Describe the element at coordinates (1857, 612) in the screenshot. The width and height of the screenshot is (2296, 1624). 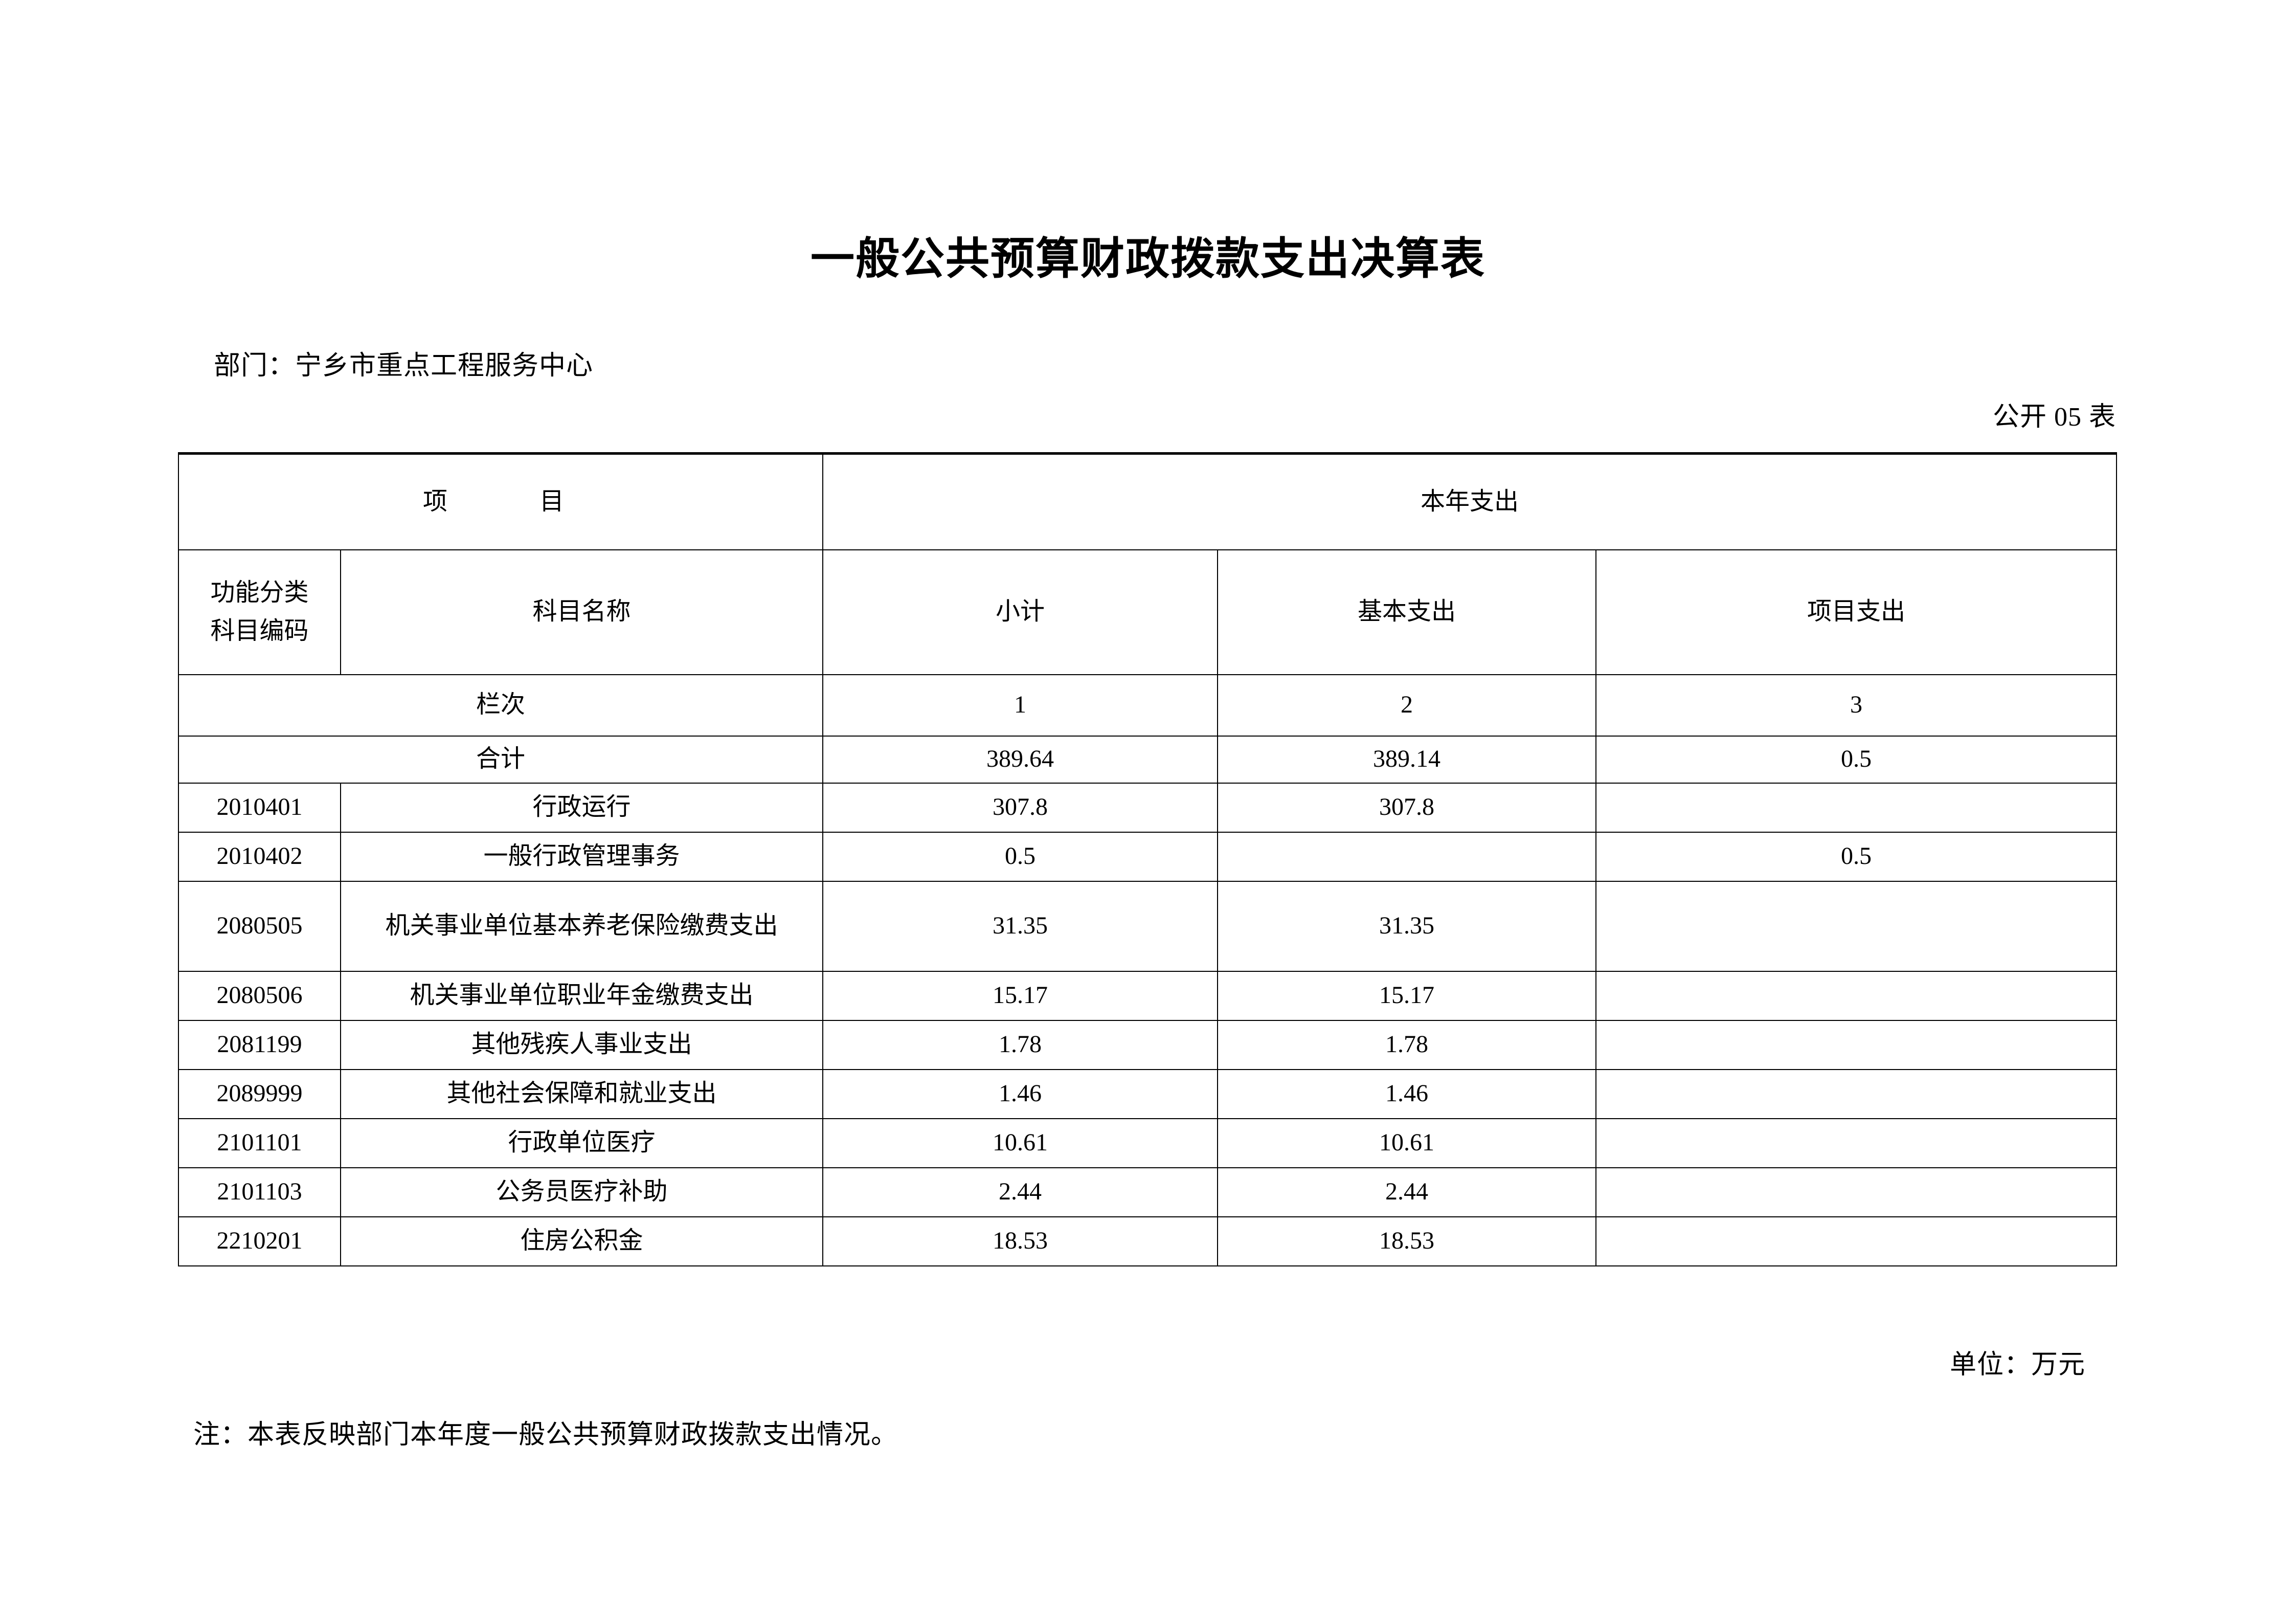
I see `header-project-expense: 项目支出` at that location.